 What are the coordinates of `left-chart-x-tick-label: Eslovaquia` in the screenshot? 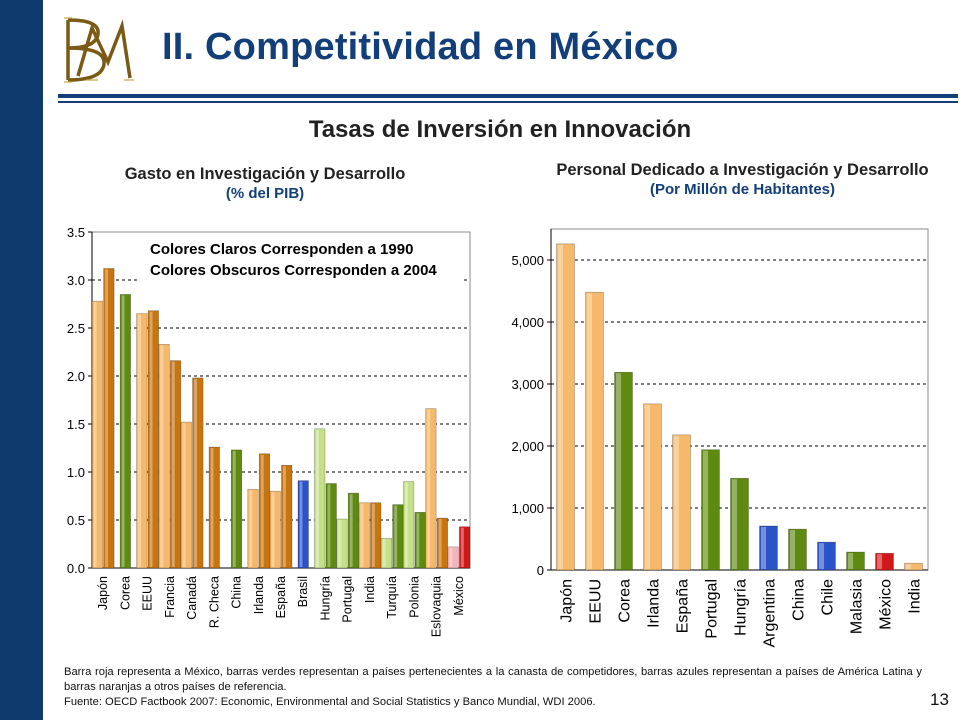 It's located at (437, 606).